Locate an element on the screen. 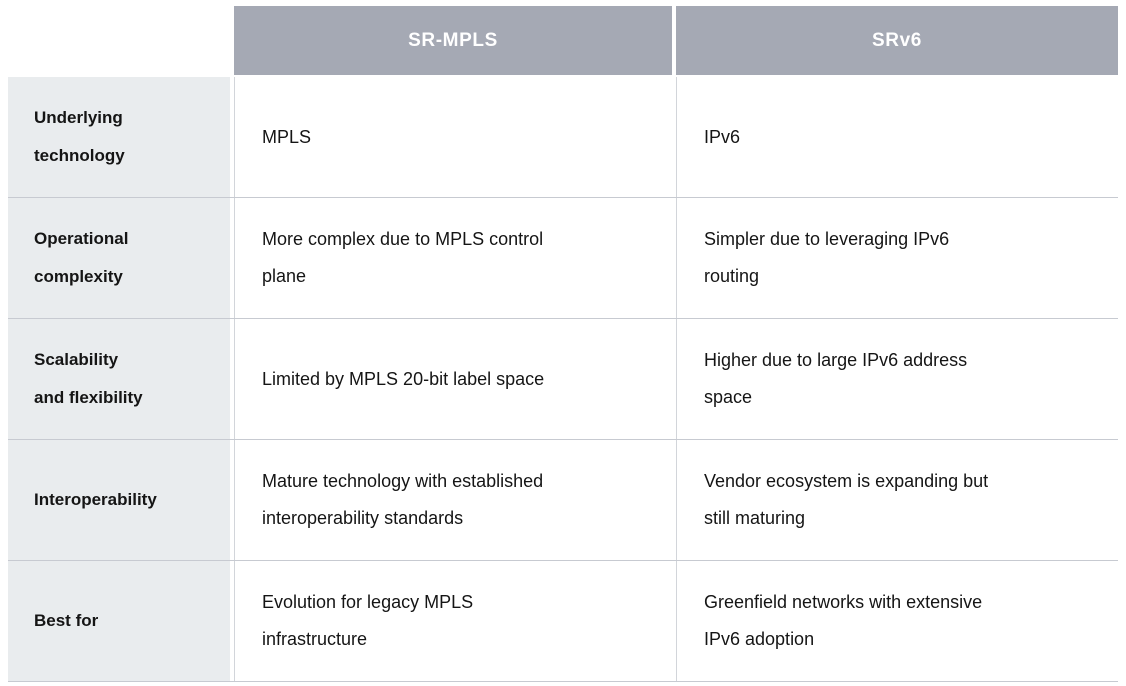 This screenshot has height=686, width=1126. cell-operational-complexity-sr-mpls: More complex due to MPLS control plane is located at coordinates (453, 258).